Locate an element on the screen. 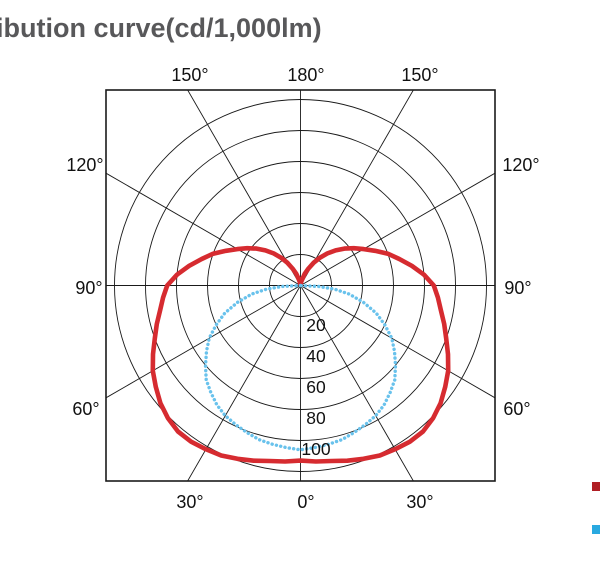 Image resolution: width=600 pixels, height=561 pixels. angle-label: 180° is located at coordinates (305, 75).